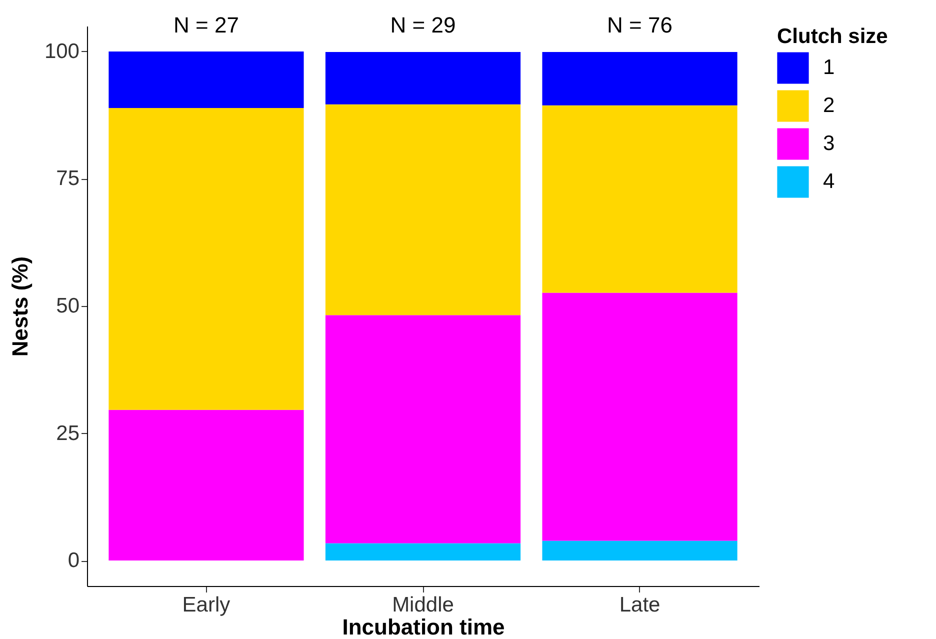  What do you see at coordinates (829, 67) in the screenshot?
I see `legend-label: 1` at bounding box center [829, 67].